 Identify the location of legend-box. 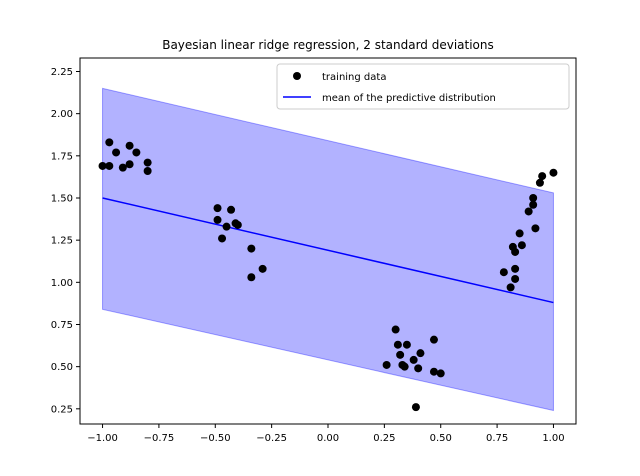
(423, 86).